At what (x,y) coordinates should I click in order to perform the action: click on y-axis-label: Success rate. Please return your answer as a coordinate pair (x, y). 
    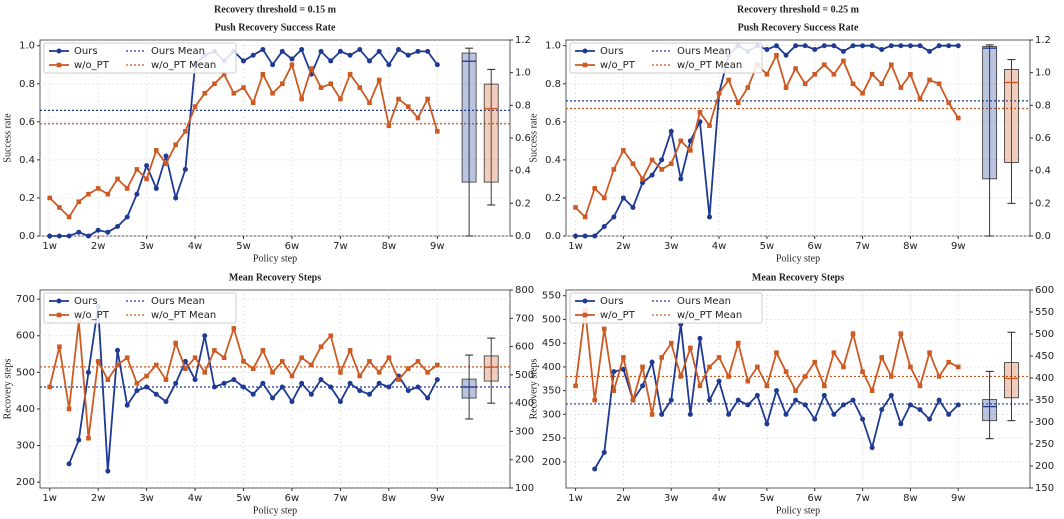
    Looking at the image, I should click on (533, 138).